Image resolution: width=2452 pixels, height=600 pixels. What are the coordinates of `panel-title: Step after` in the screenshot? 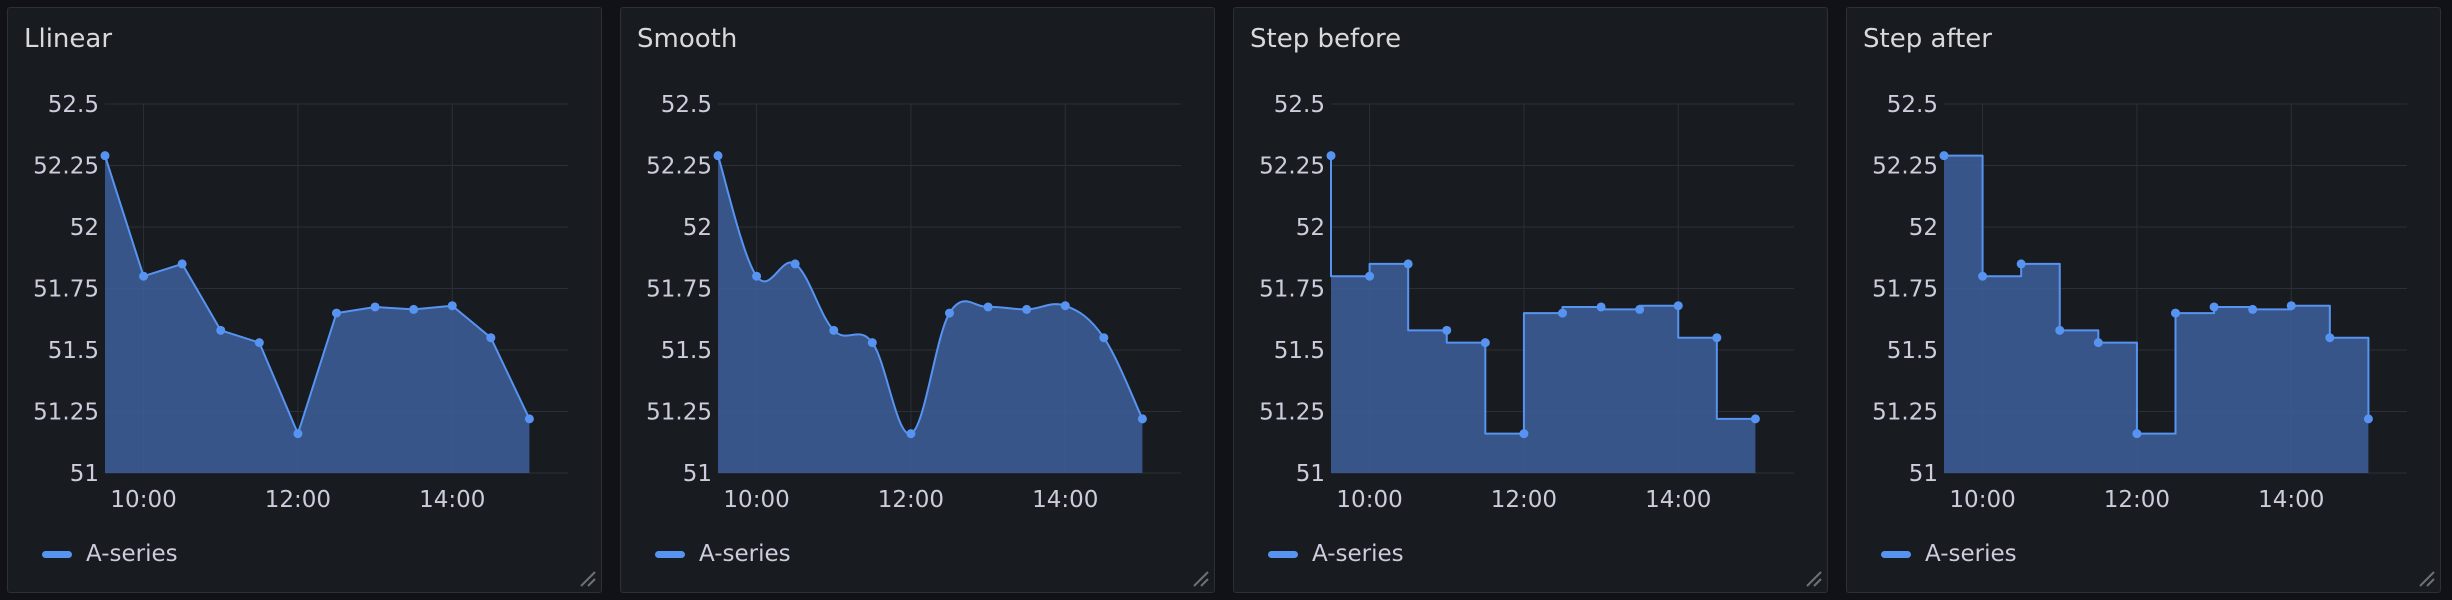 It's located at (1927, 39).